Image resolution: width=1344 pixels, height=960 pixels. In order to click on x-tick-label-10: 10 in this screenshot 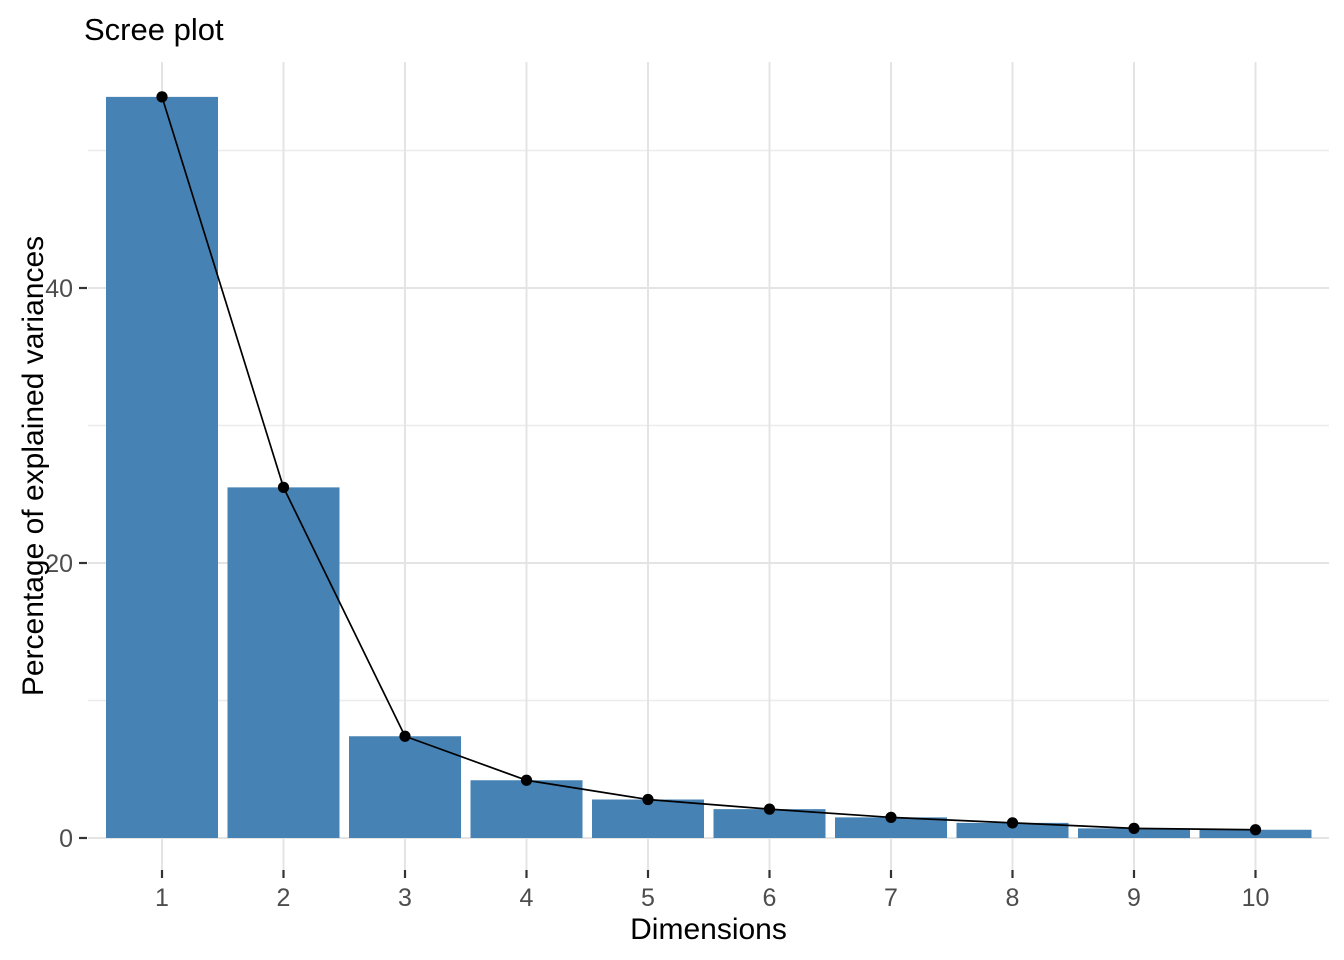, I will do `click(1256, 898)`.